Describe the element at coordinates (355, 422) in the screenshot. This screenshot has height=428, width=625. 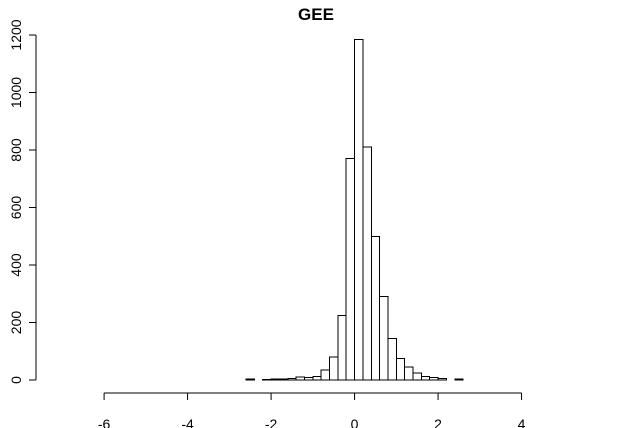
I see `x-tick-label: 0` at that location.